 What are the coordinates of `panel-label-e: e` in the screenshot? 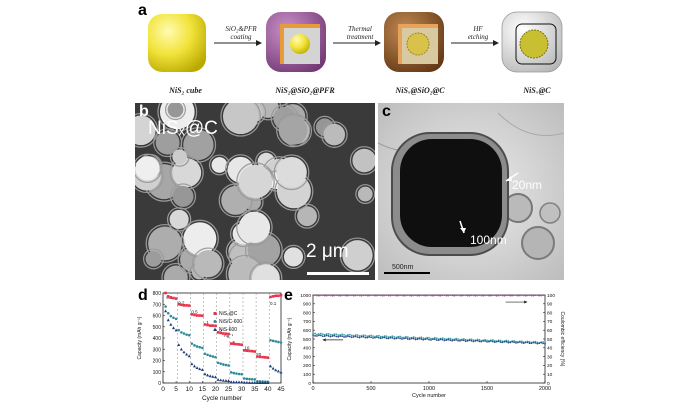 It's located at (288, 295).